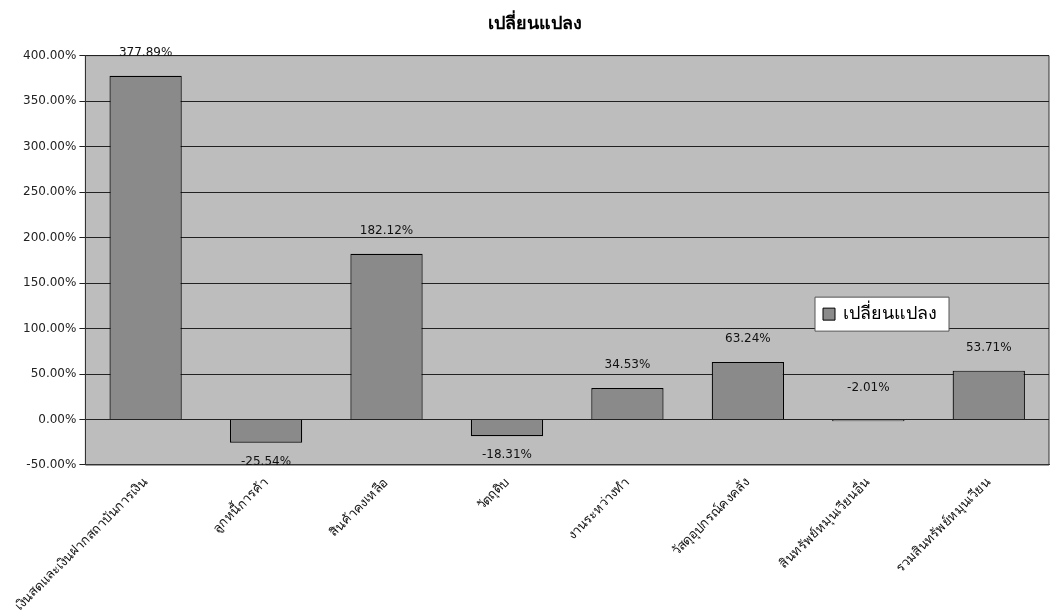  Describe the element at coordinates (50, 145) in the screenshot. I see `y-tick-label: 300.00%` at that location.